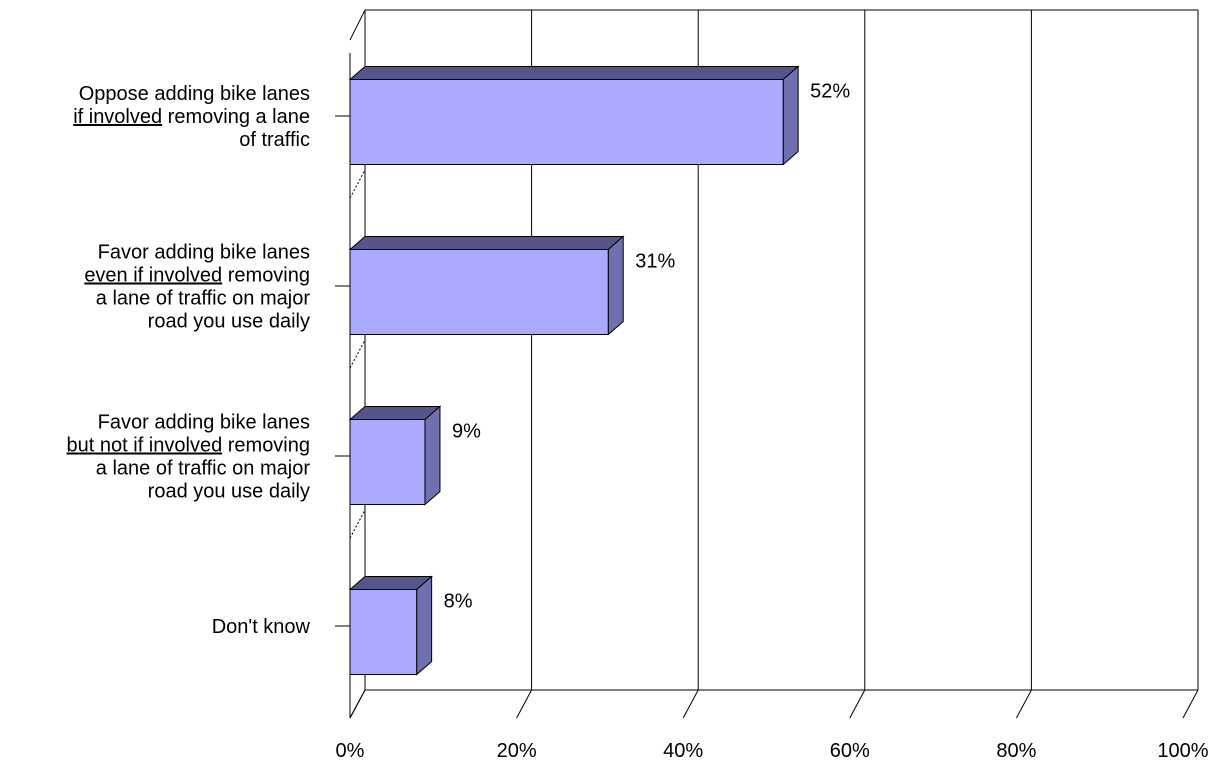  Describe the element at coordinates (194, 94) in the screenshot. I see `category-label-segment: Oppose adding bike lanes` at that location.